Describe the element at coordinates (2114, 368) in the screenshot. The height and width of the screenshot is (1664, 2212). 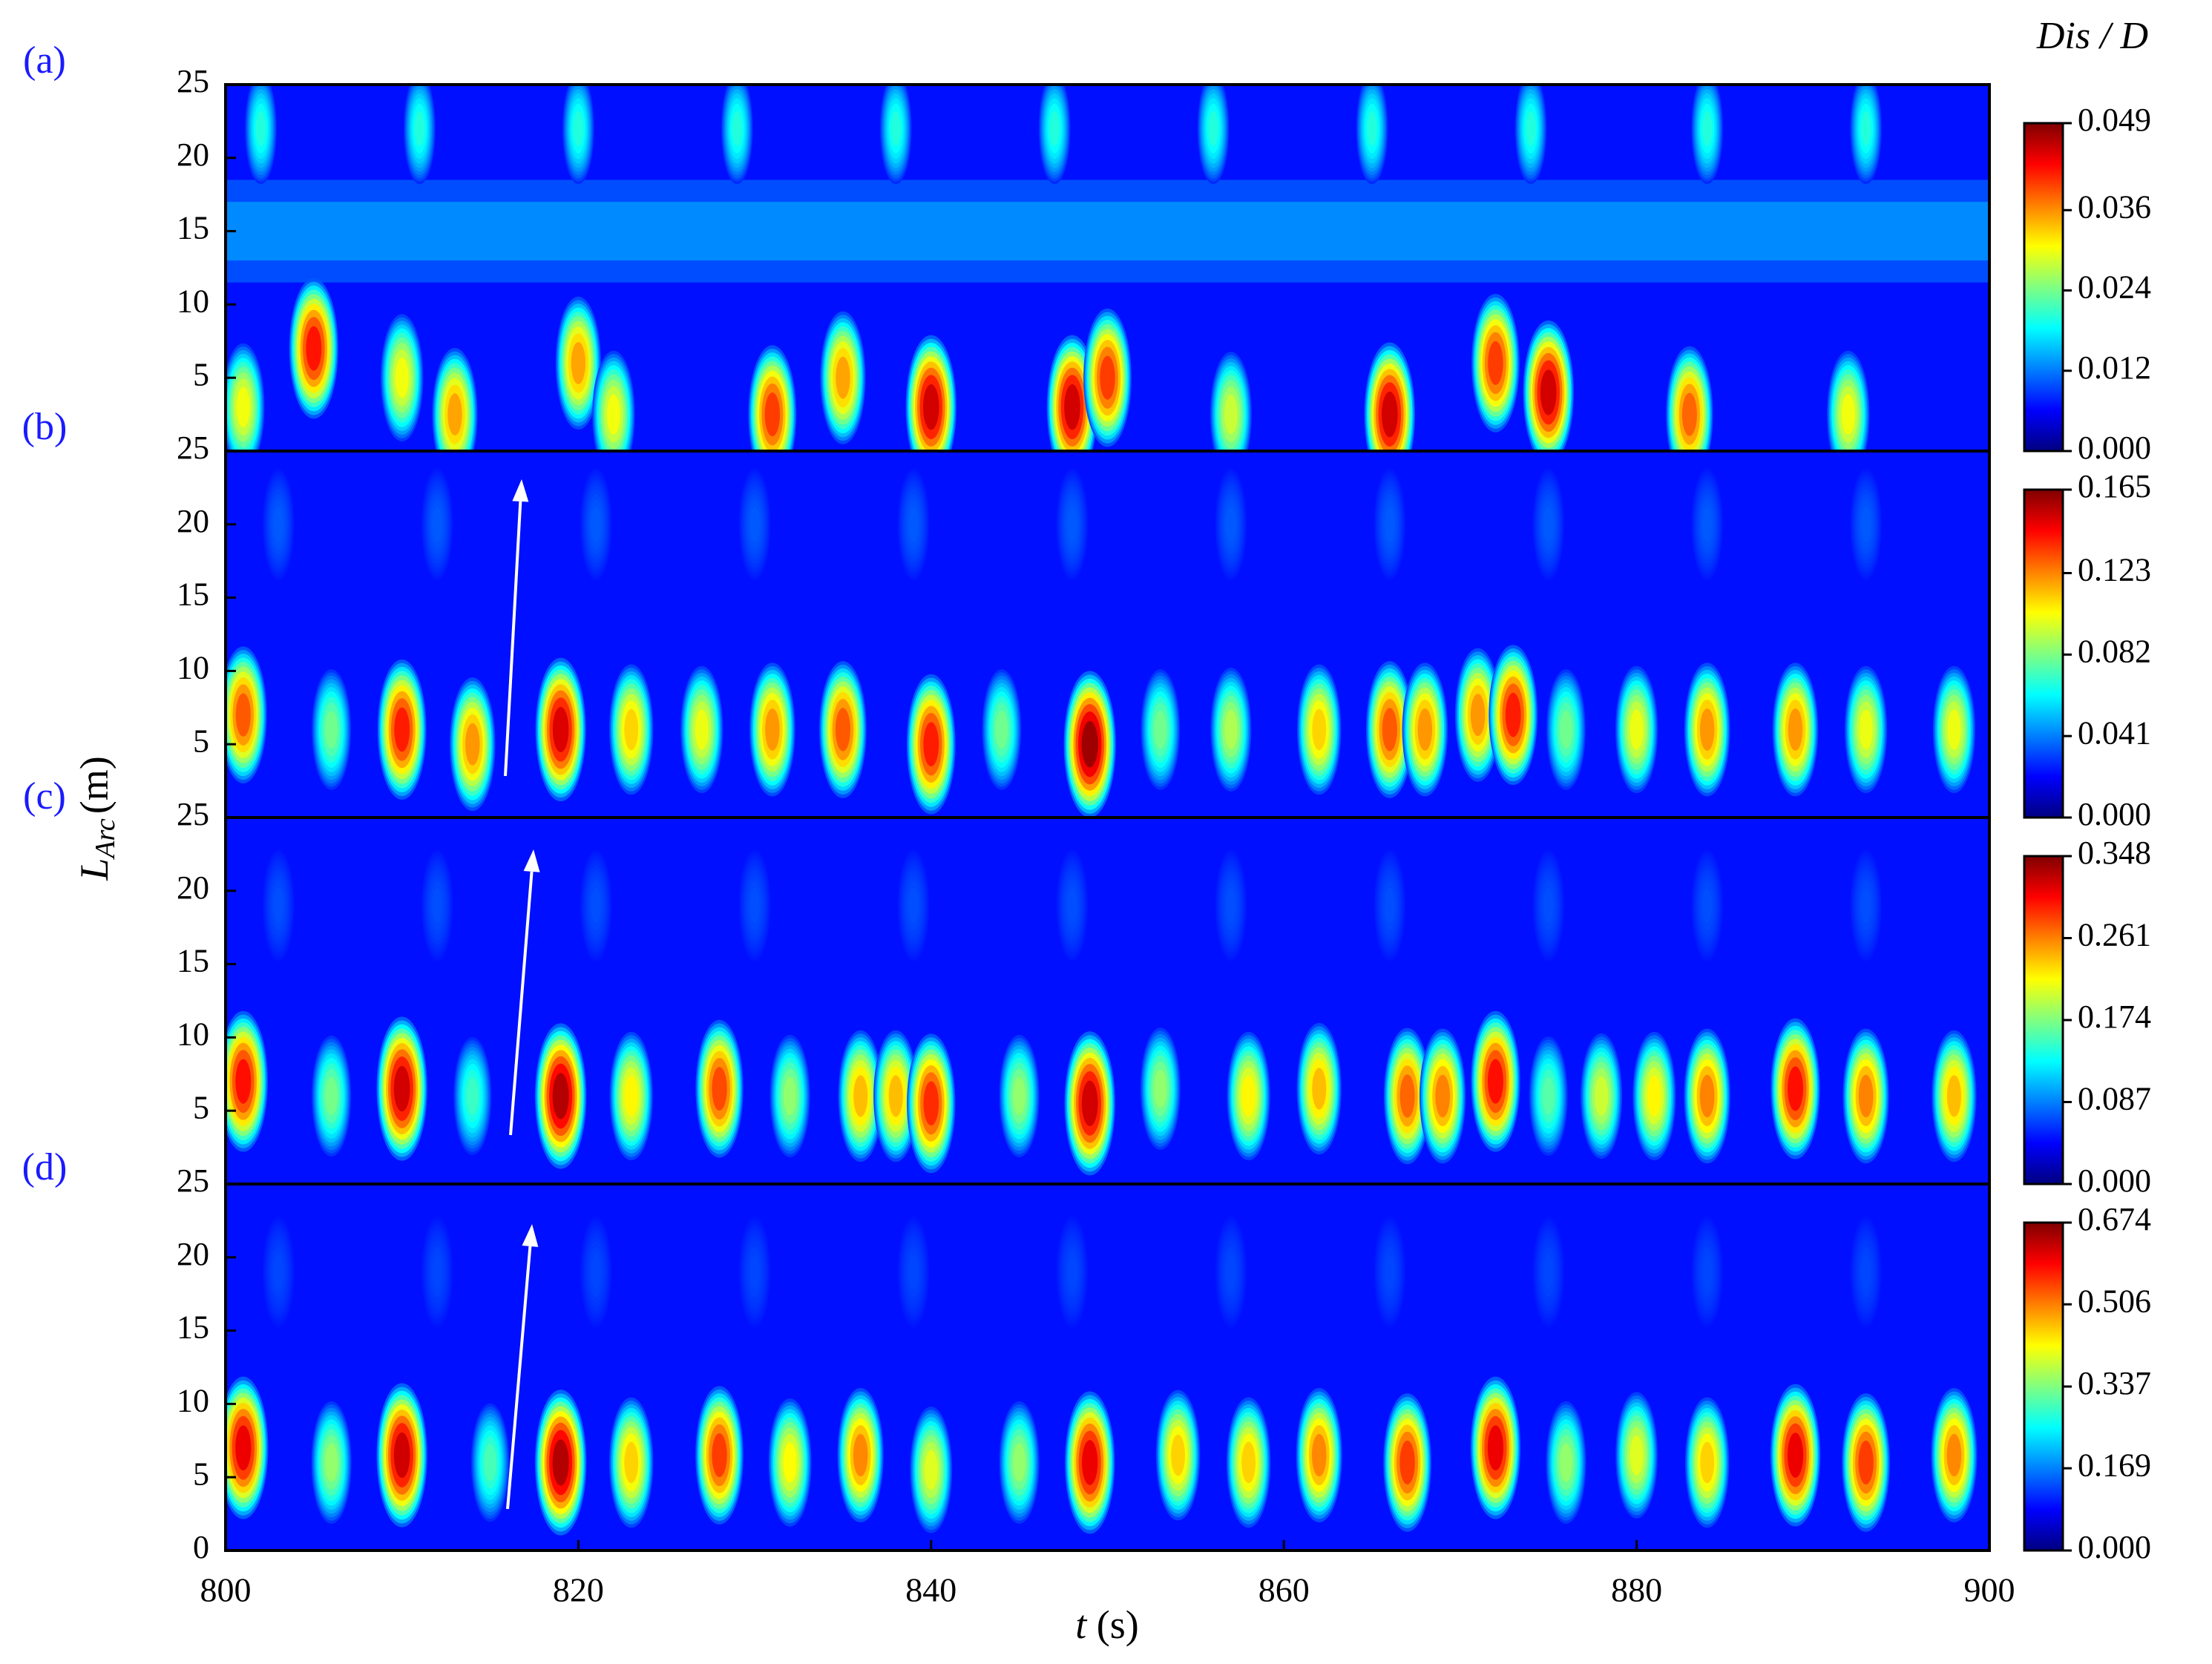
I see `colorbar-tick-label: 0.012` at that location.